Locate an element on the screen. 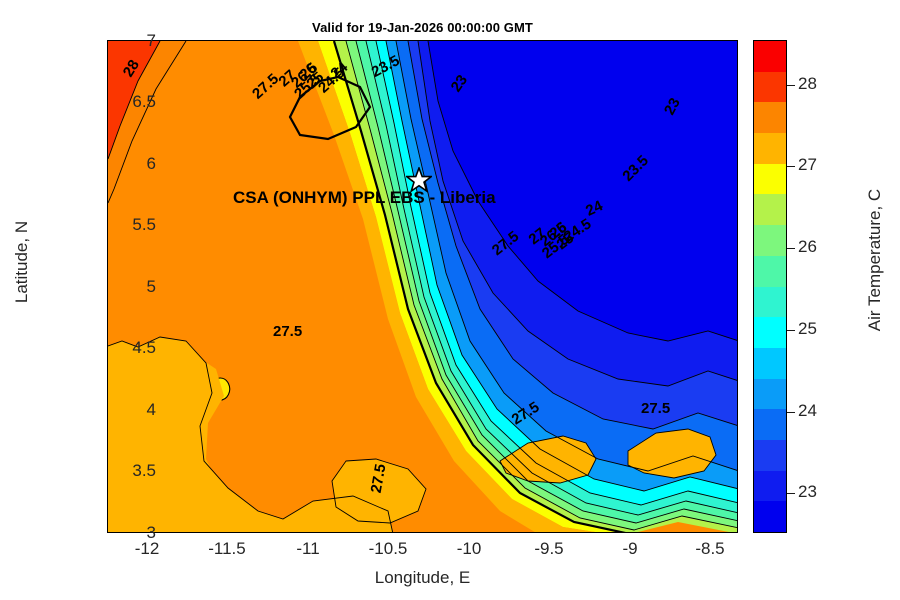  xtick-label: -12 is located at coordinates (147, 548).